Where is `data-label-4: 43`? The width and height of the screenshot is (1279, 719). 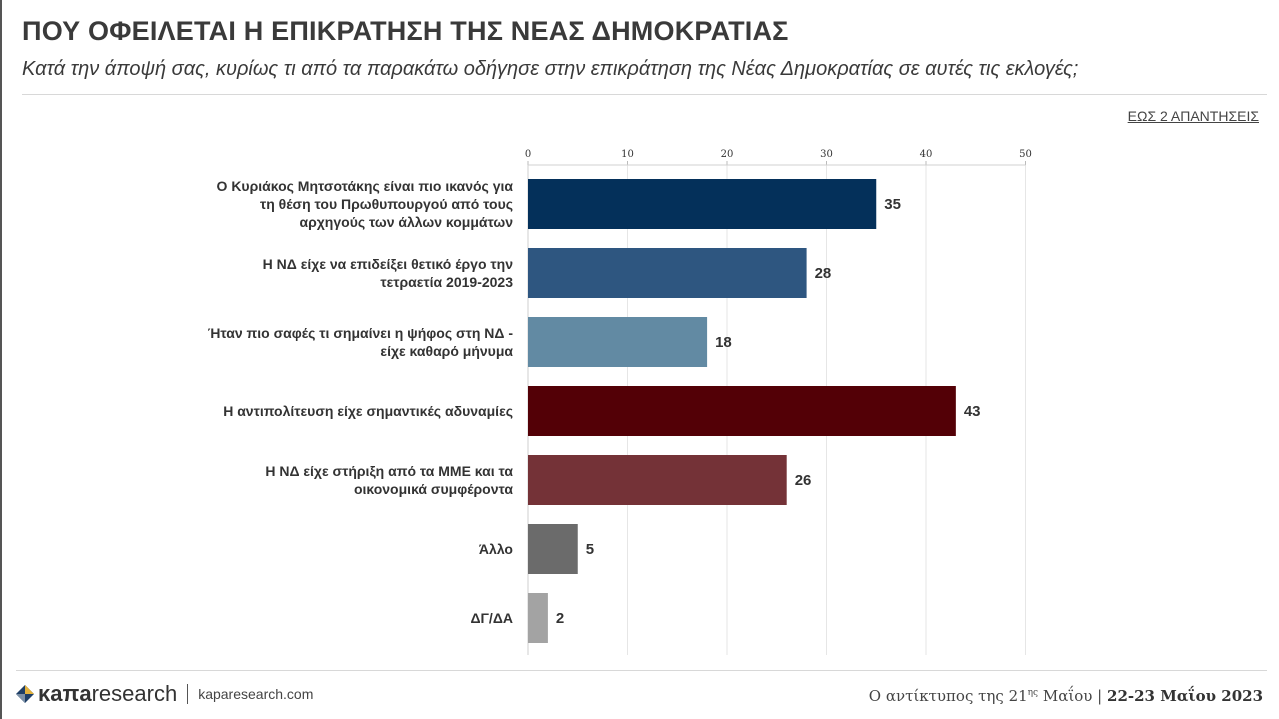
data-label-4: 43 is located at coordinates (972, 411).